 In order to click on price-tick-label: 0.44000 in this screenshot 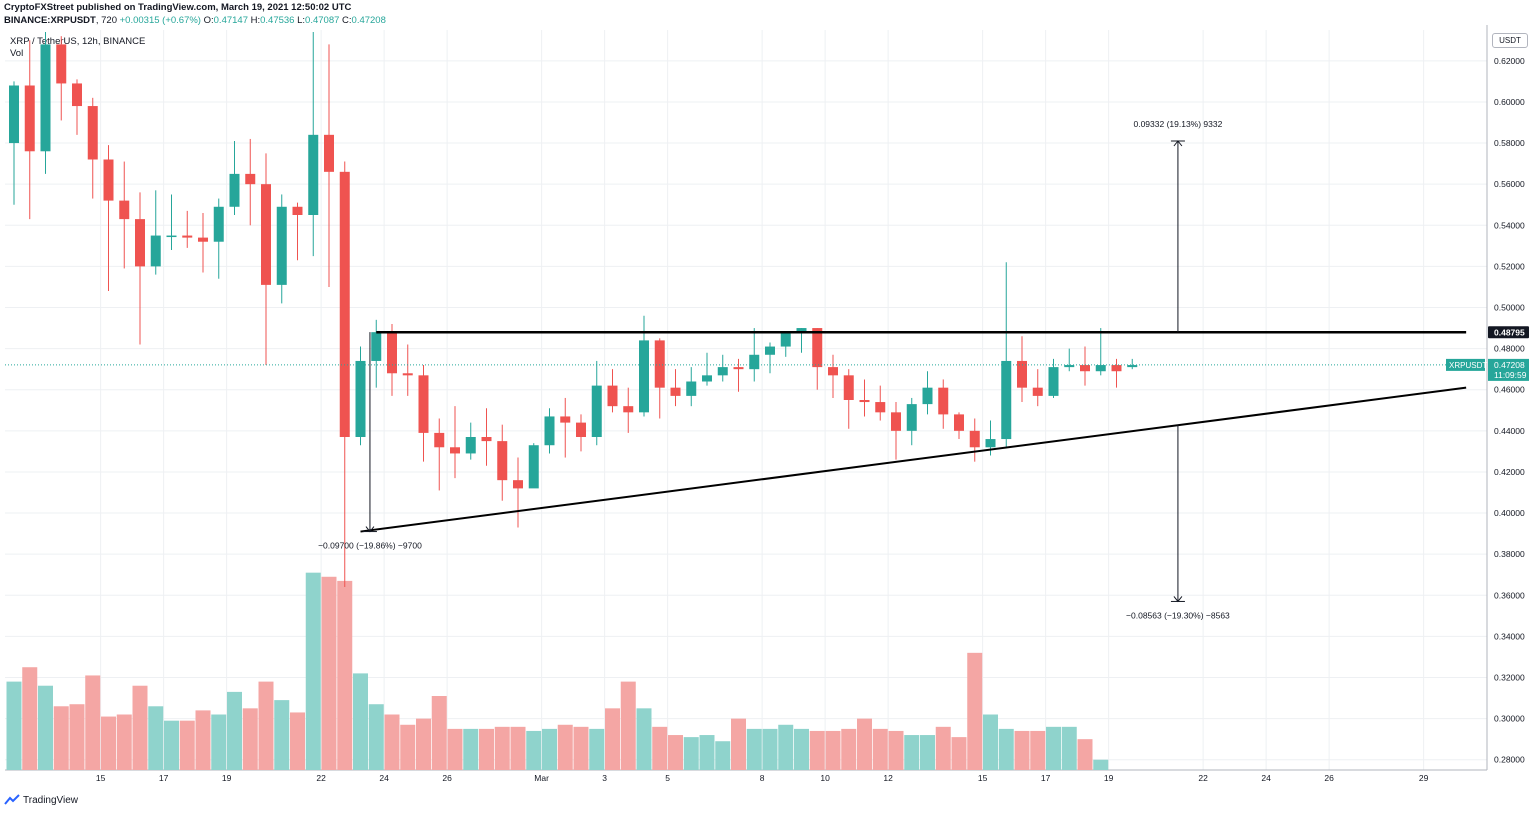, I will do `click(1509, 431)`.